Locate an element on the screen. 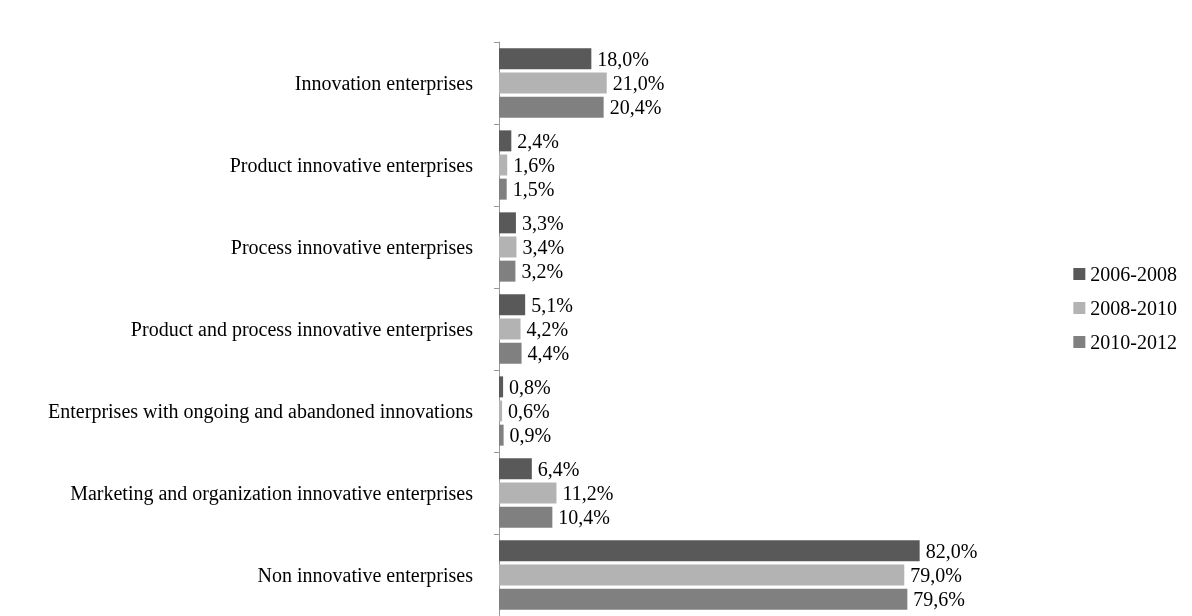  data-label: 6,4% is located at coordinates (558, 468).